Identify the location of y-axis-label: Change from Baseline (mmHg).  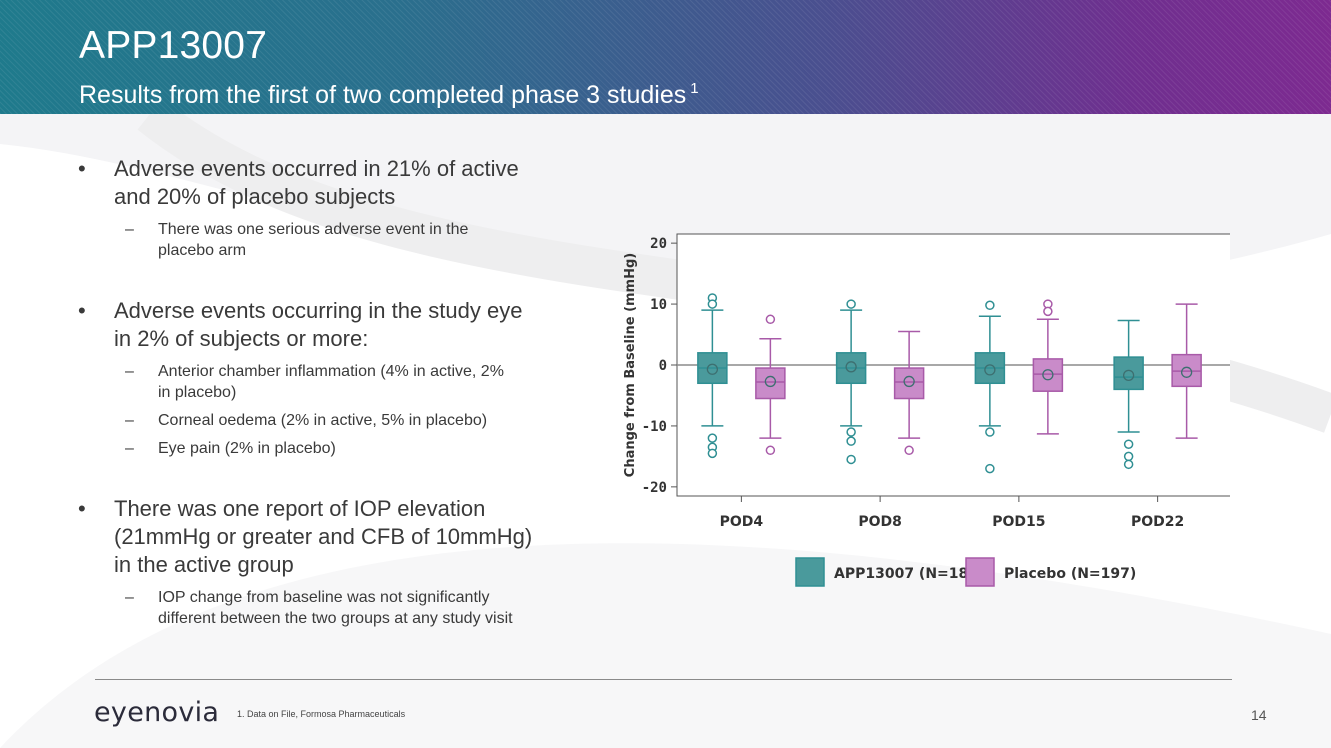
(630, 365).